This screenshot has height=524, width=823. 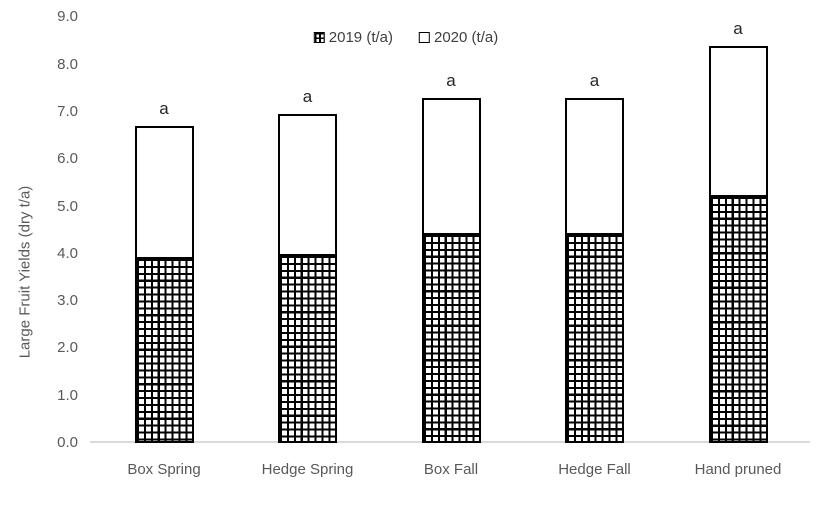 What do you see at coordinates (67, 159) in the screenshot?
I see `y-tick-label: 6.0` at bounding box center [67, 159].